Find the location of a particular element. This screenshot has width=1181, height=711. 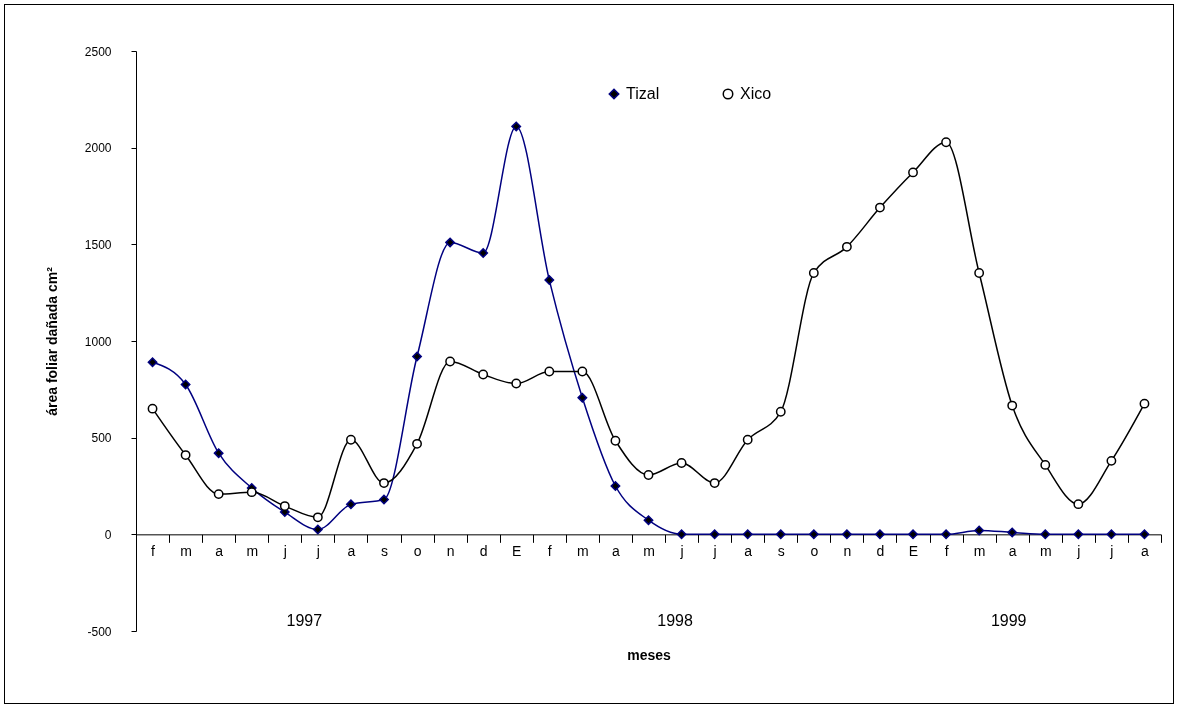

x-axis-title: meses is located at coordinates (649, 654).